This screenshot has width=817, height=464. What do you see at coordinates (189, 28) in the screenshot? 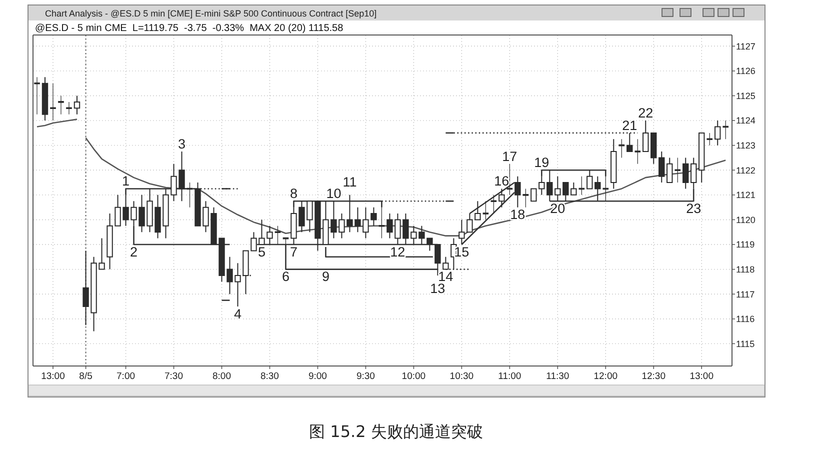
I see `chart-subtitle: @ES.D - 5 min CME L=1119.75 -3.75 -0.33% MAX 20 (20) 1115.58` at bounding box center [189, 28].